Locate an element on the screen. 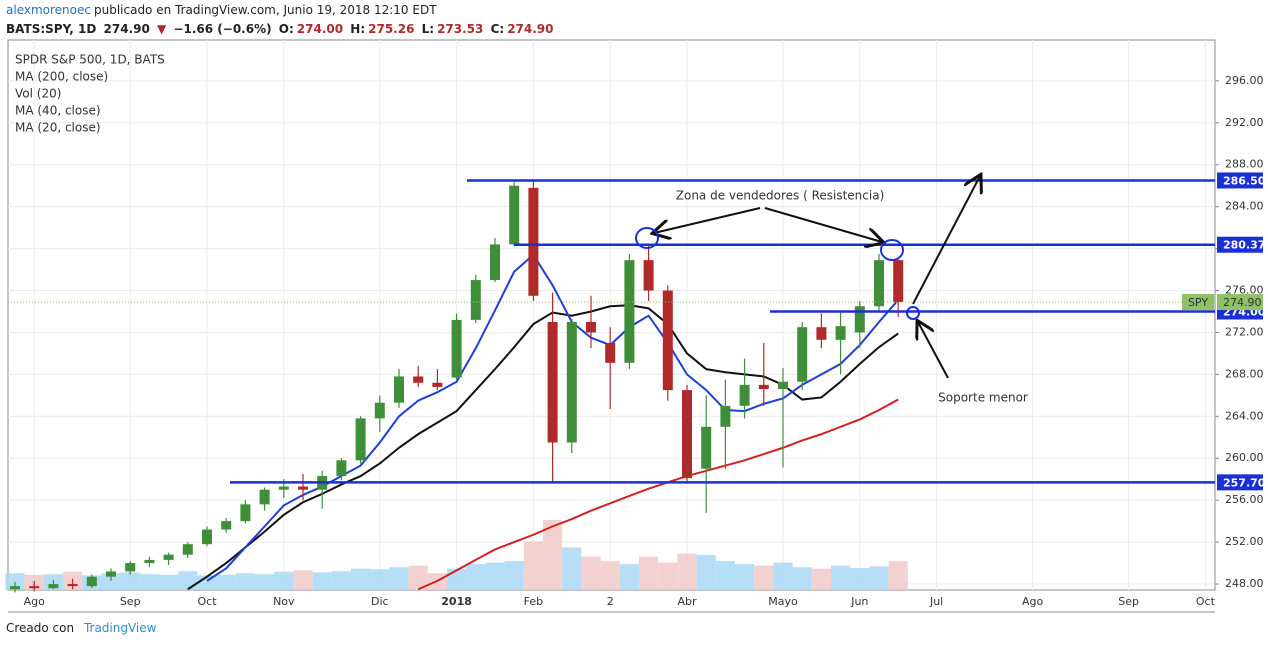 This screenshot has width=1268, height=647. symbol: BATS:SPY, 1D is located at coordinates (51, 29).